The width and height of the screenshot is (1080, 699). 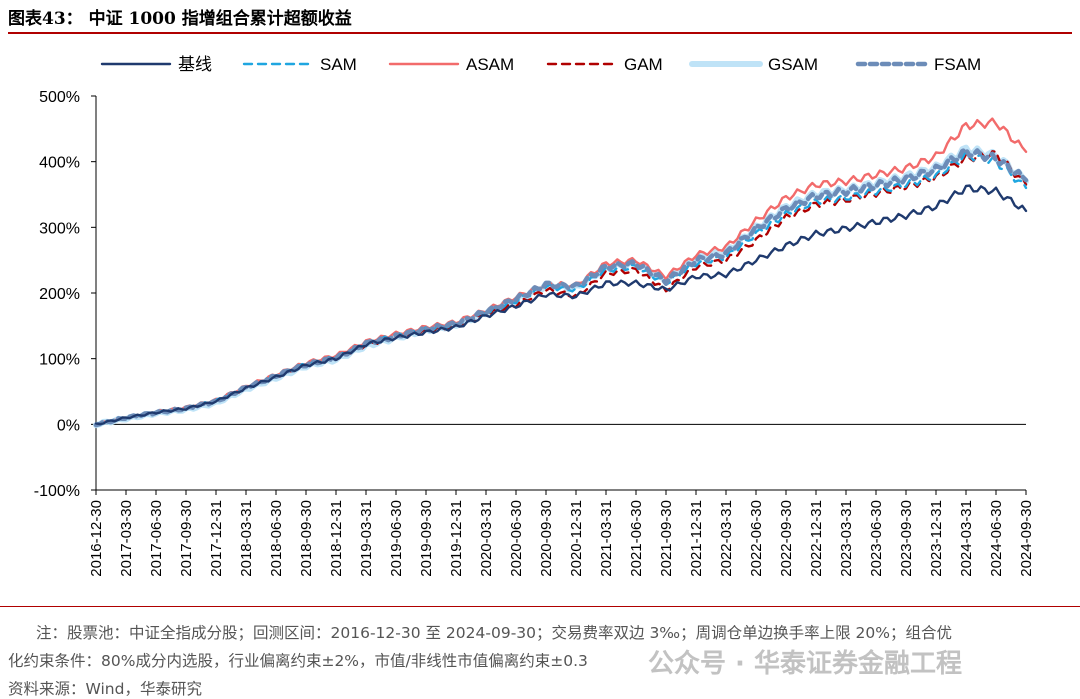 I want to click on x-tick-label: 2024-09-30, so click(x=1026, y=538).